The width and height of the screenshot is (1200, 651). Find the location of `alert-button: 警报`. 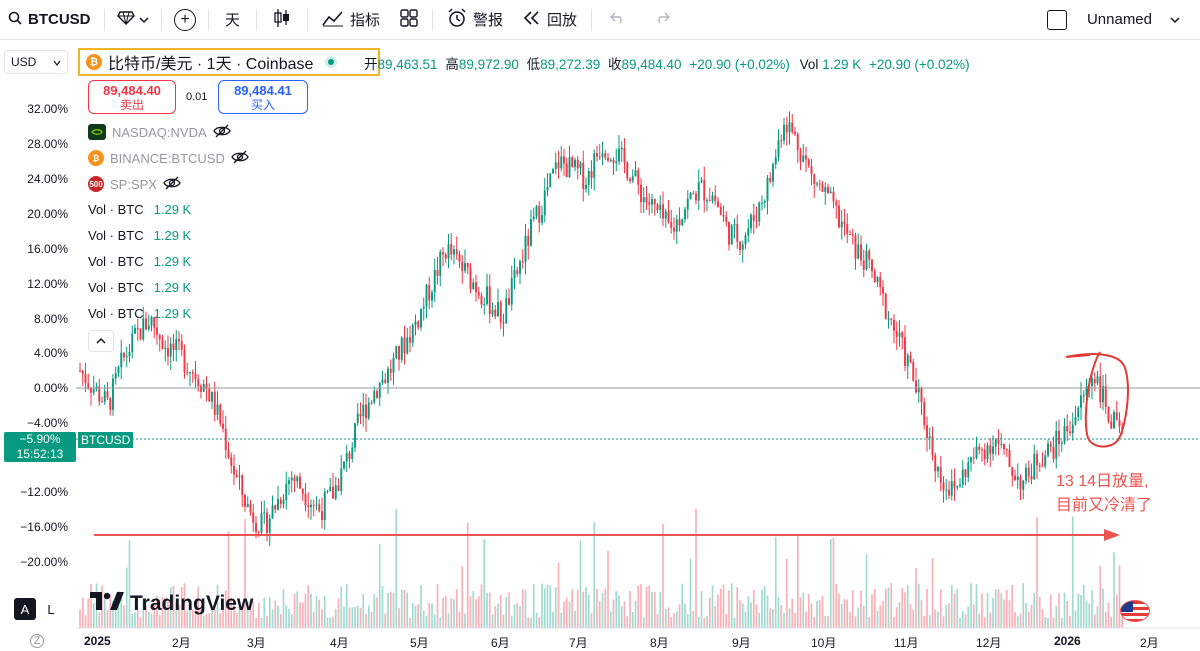

alert-button: 警报 is located at coordinates (475, 20).